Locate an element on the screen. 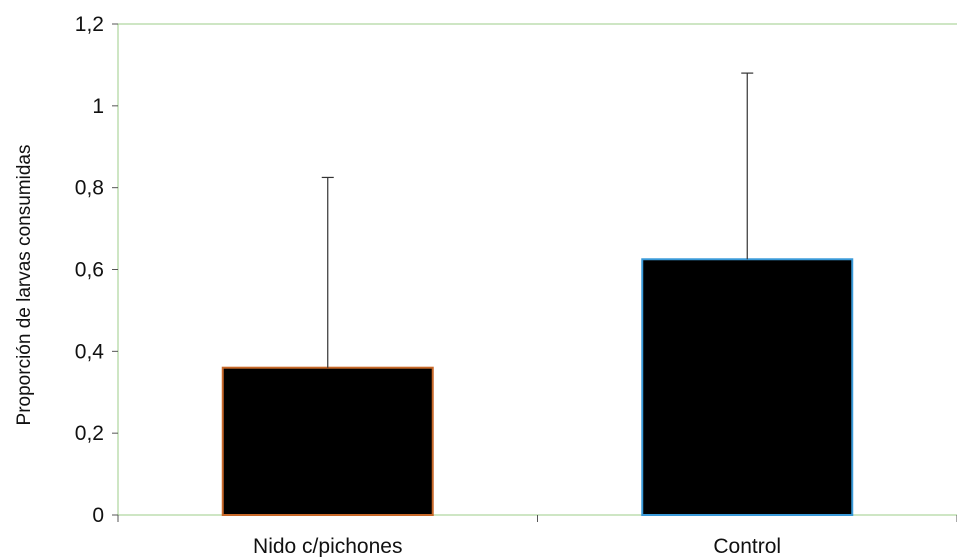 This screenshot has width=957, height=557. y-axis-ticks: 0 0,2 0,4 0,6 0,8 1 1,2 is located at coordinates (96, 270).